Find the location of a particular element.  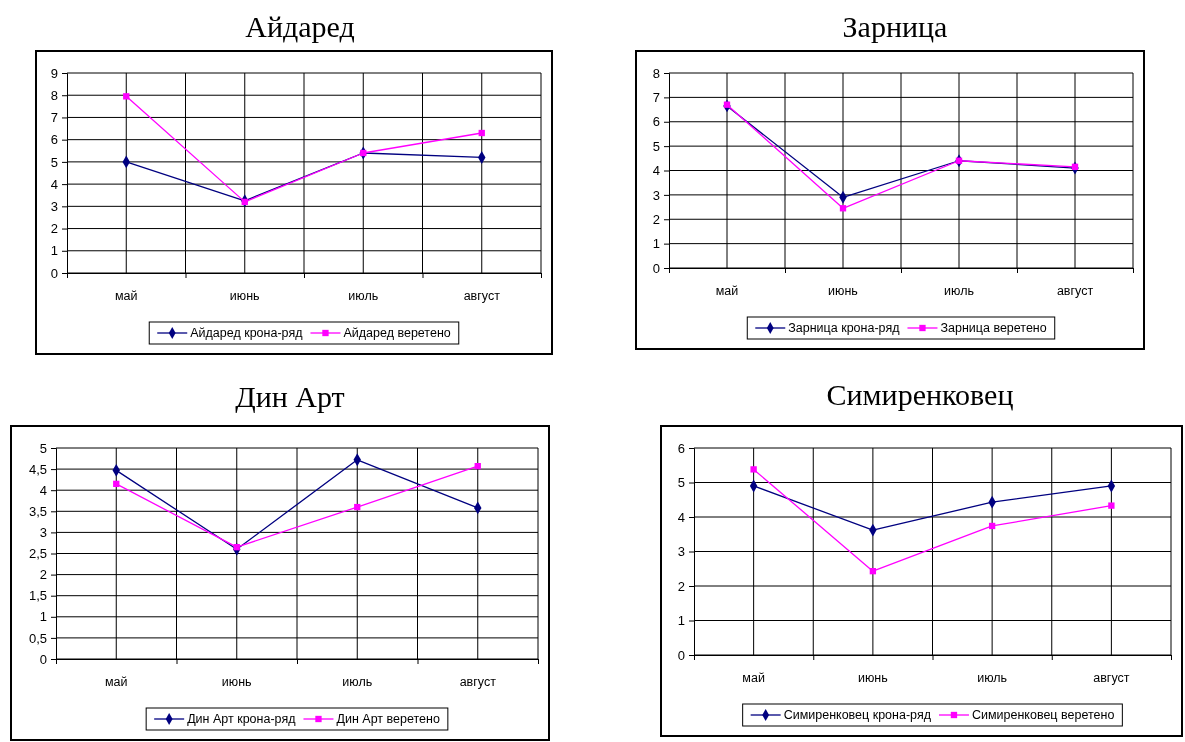

y-tick-label: 3,5 is located at coordinates (37, 511).